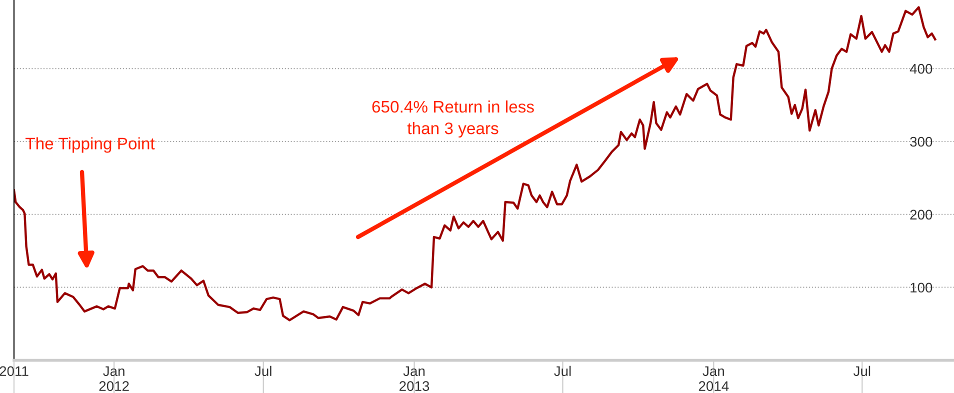  What do you see at coordinates (921, 215) in the screenshot?
I see `y-tick-label: 200` at bounding box center [921, 215].